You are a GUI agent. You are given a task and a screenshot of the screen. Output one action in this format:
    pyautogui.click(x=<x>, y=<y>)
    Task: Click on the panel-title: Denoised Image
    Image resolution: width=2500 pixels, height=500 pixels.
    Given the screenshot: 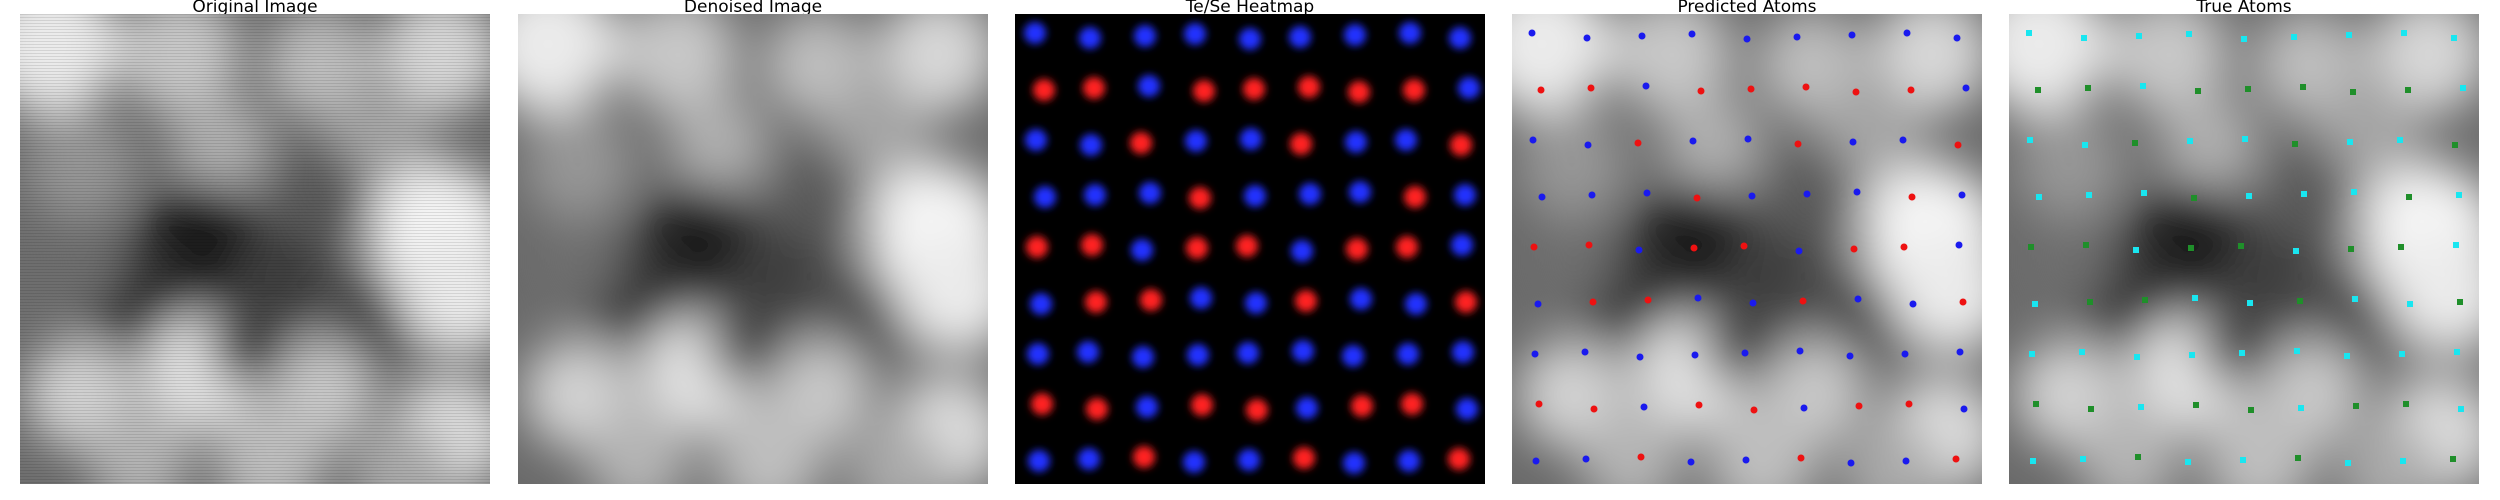 What is the action you would take?
    pyautogui.click(x=753, y=8)
    